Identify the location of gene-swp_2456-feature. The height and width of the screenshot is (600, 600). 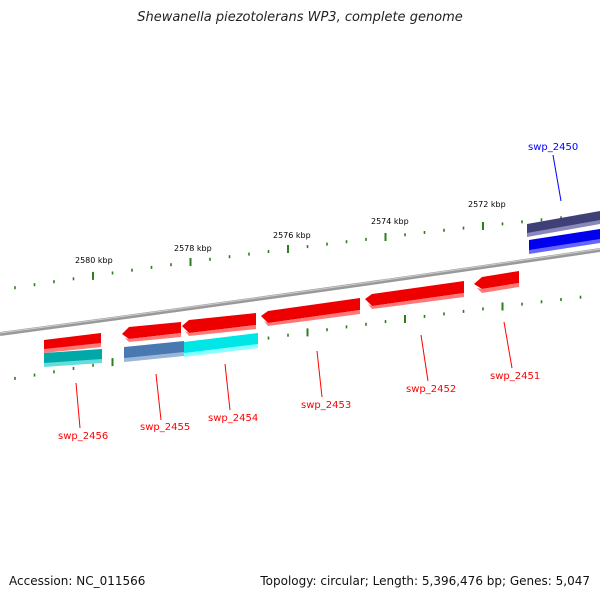
(73, 358).